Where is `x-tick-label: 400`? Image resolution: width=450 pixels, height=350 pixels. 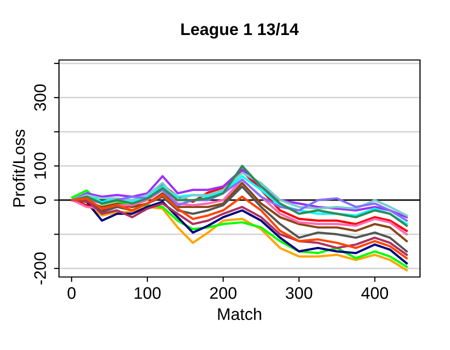 x-tick-label: 400 is located at coordinates (374, 293).